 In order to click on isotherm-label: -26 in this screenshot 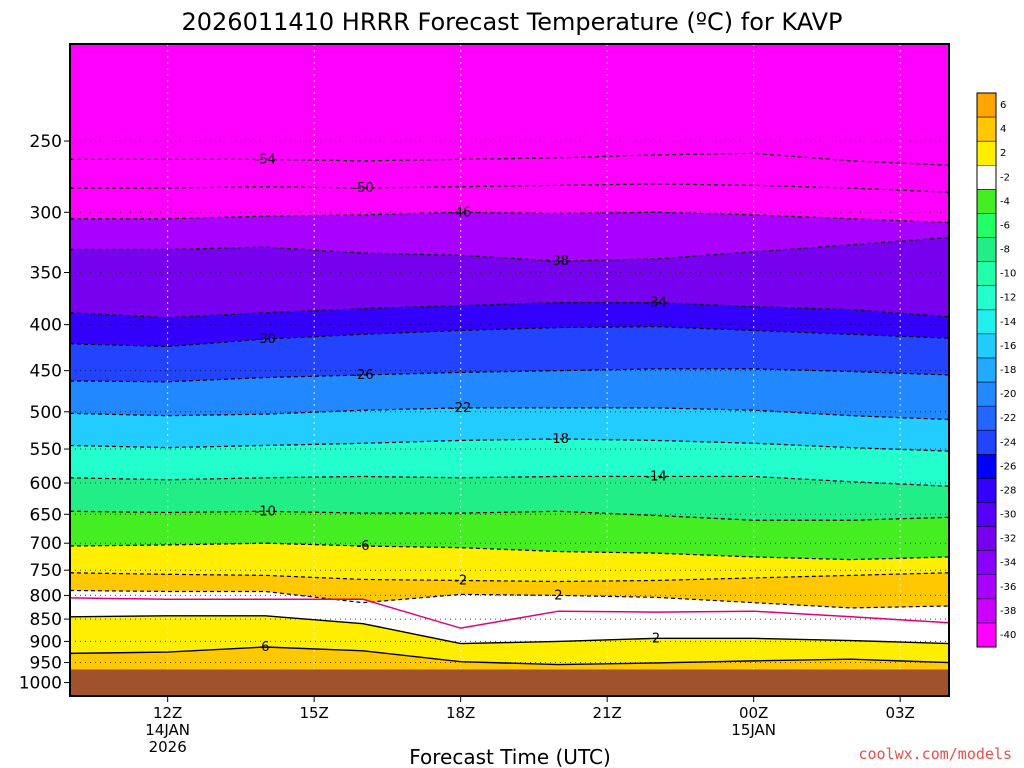, I will do `click(362, 375)`.